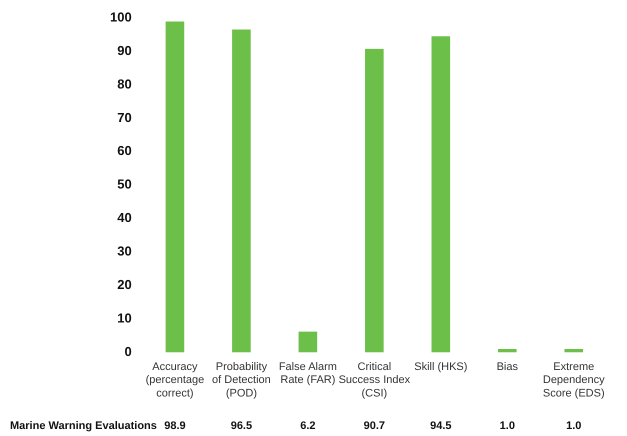 The height and width of the screenshot is (436, 627). What do you see at coordinates (574, 380) in the screenshot?
I see `x-tick-label: Extreme Dependency Score (EDS)` at bounding box center [574, 380].